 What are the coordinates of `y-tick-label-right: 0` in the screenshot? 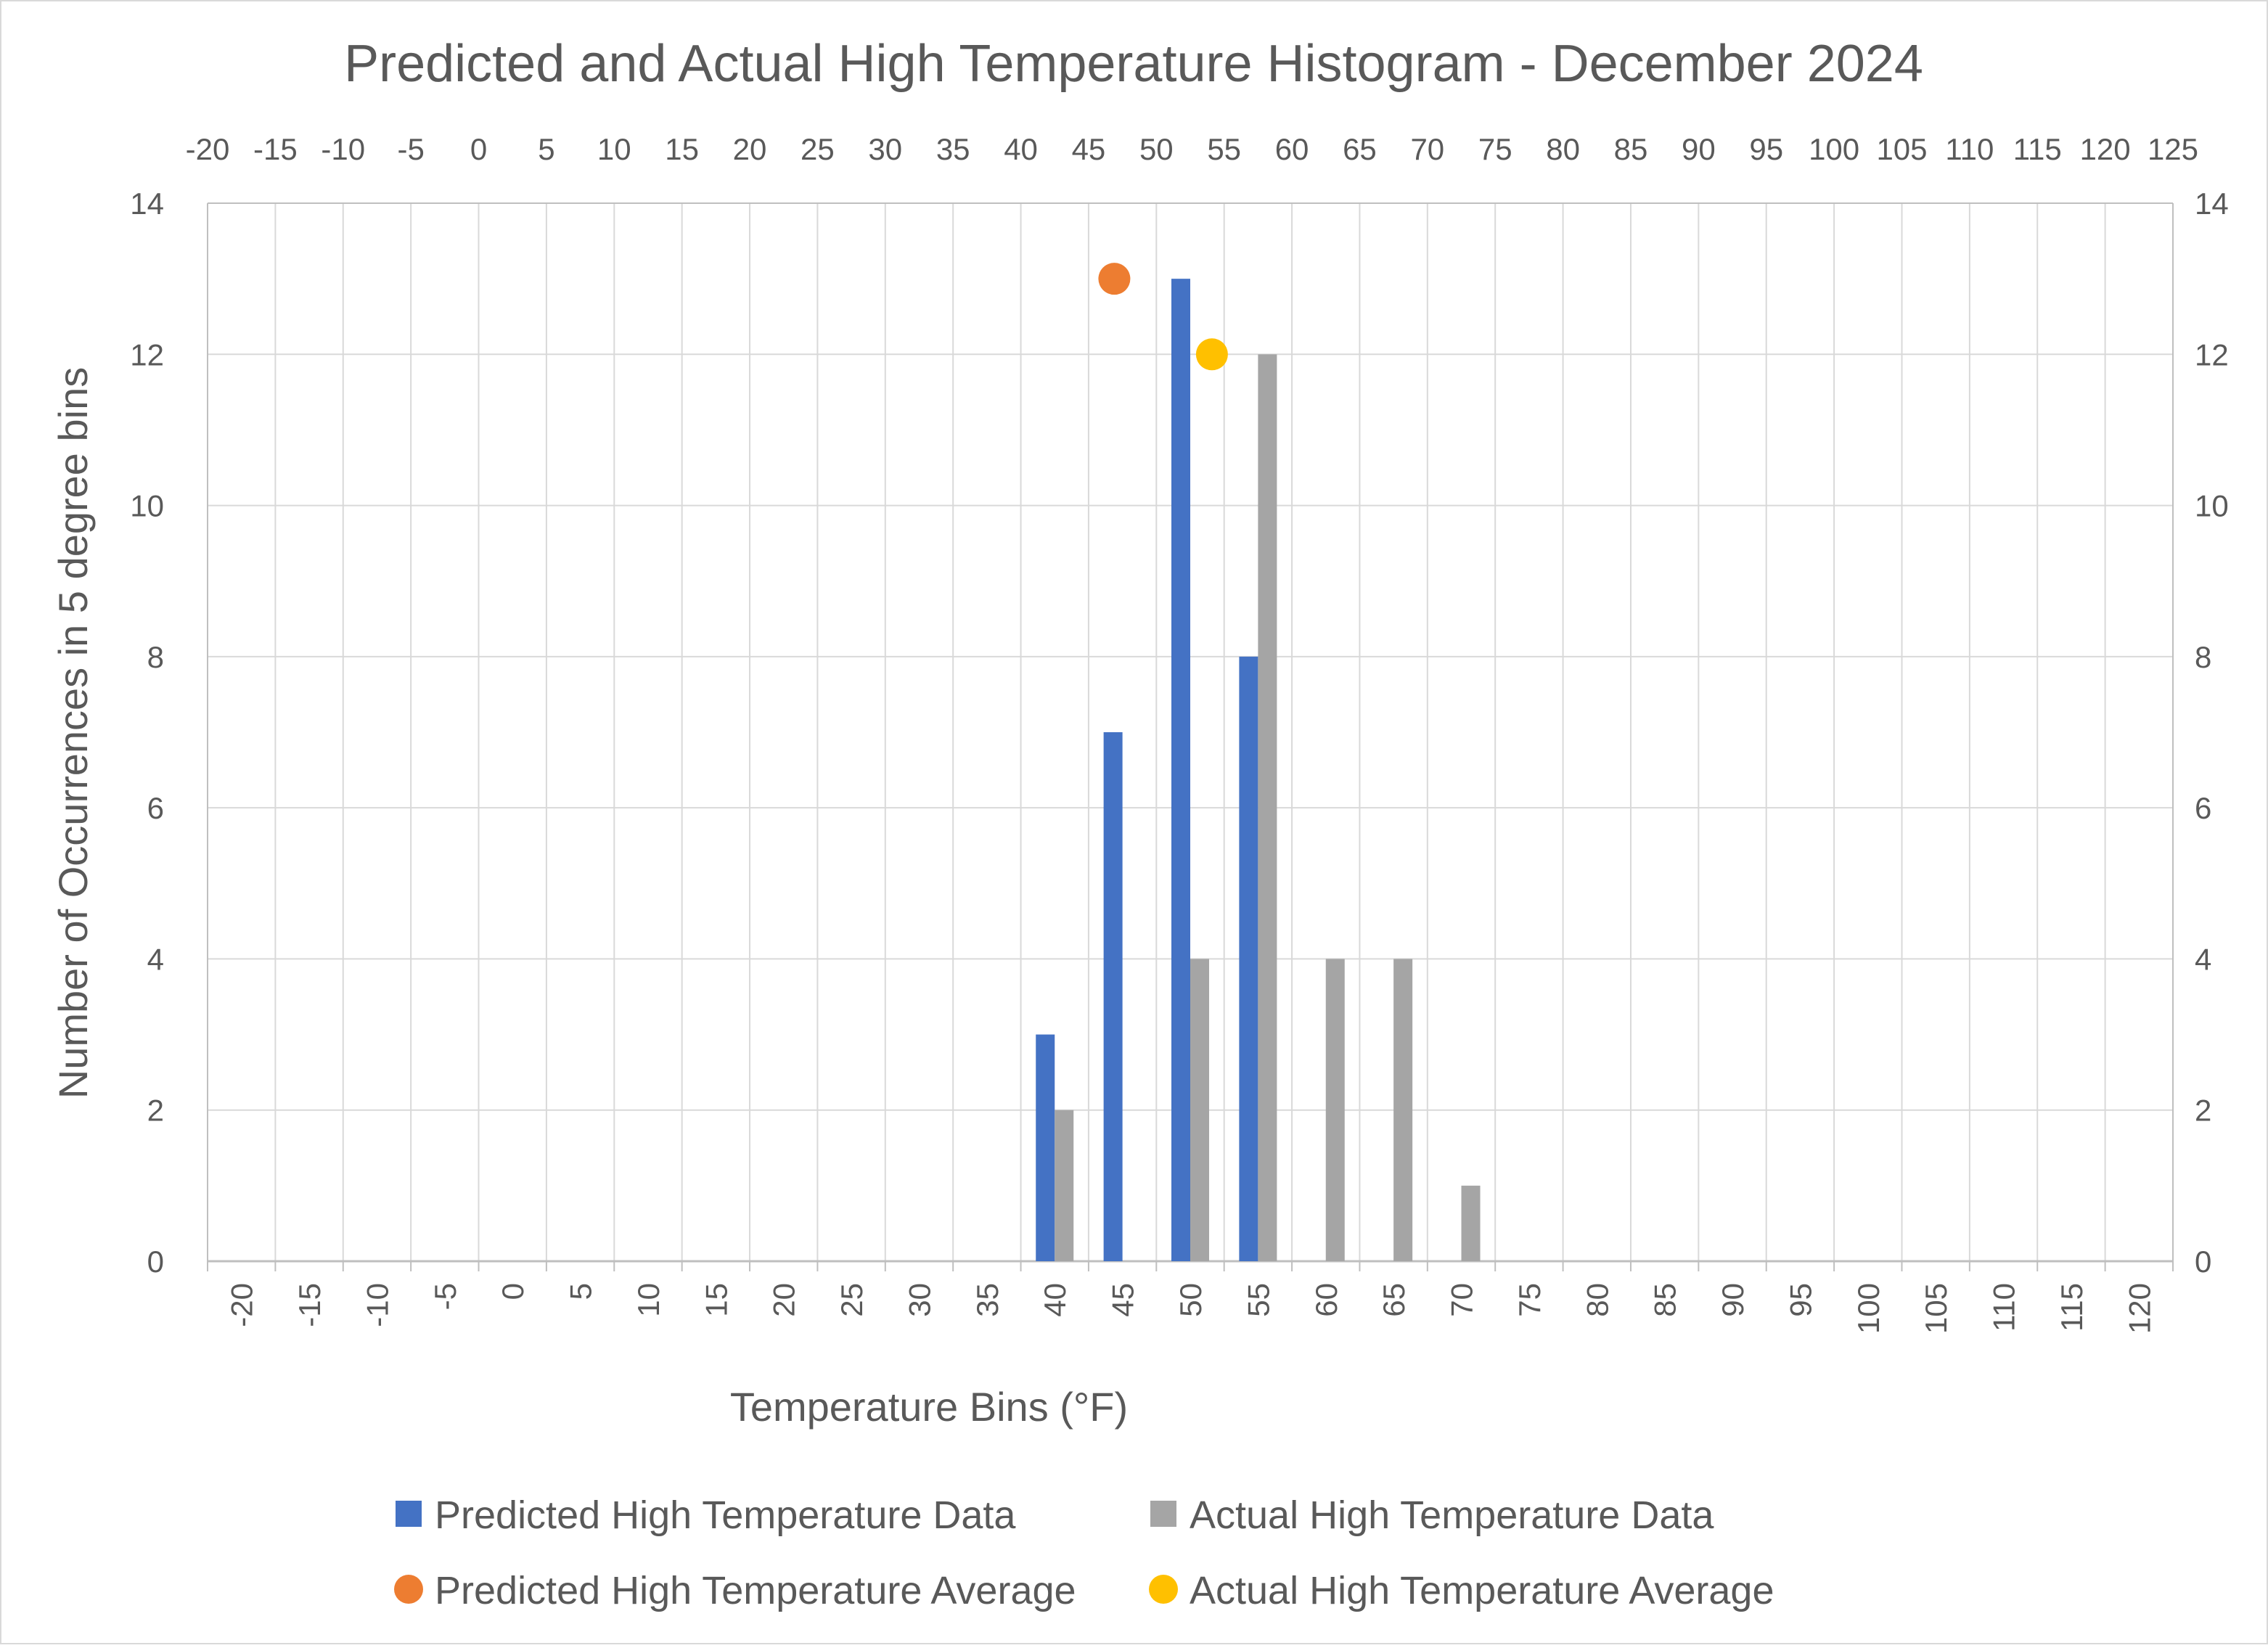 It's located at (2203, 1262).